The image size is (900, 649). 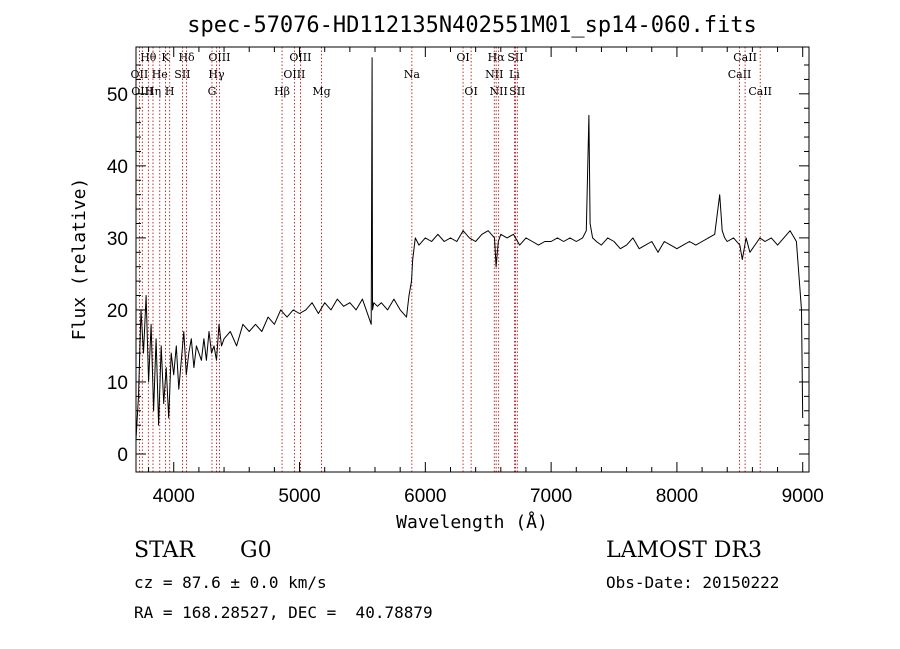 I want to click on marker-label: Na, so click(x=412, y=74).